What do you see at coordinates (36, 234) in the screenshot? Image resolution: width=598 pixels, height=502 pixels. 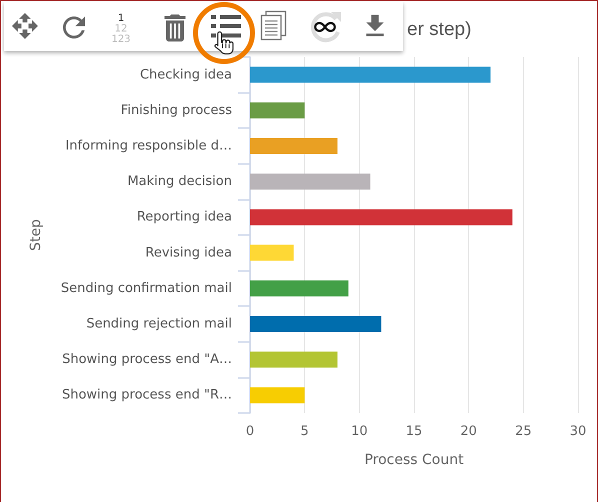 I see `y-axis-title: Step` at bounding box center [36, 234].